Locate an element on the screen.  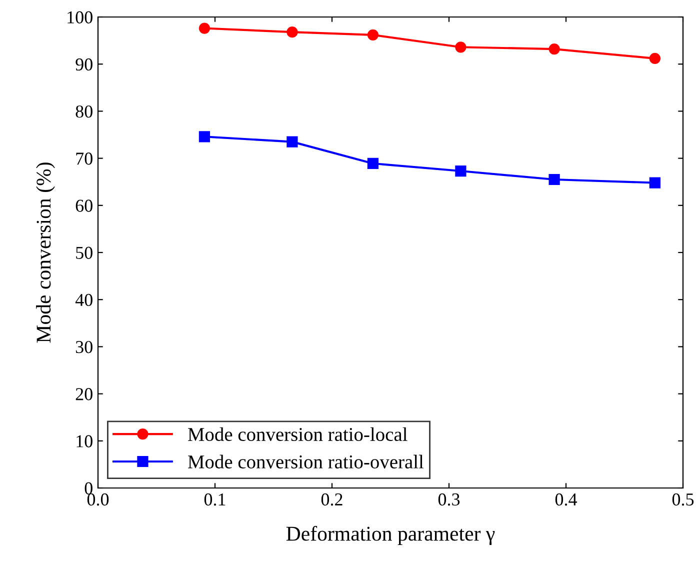
x-tick-label: 0.2 is located at coordinates (331, 499).